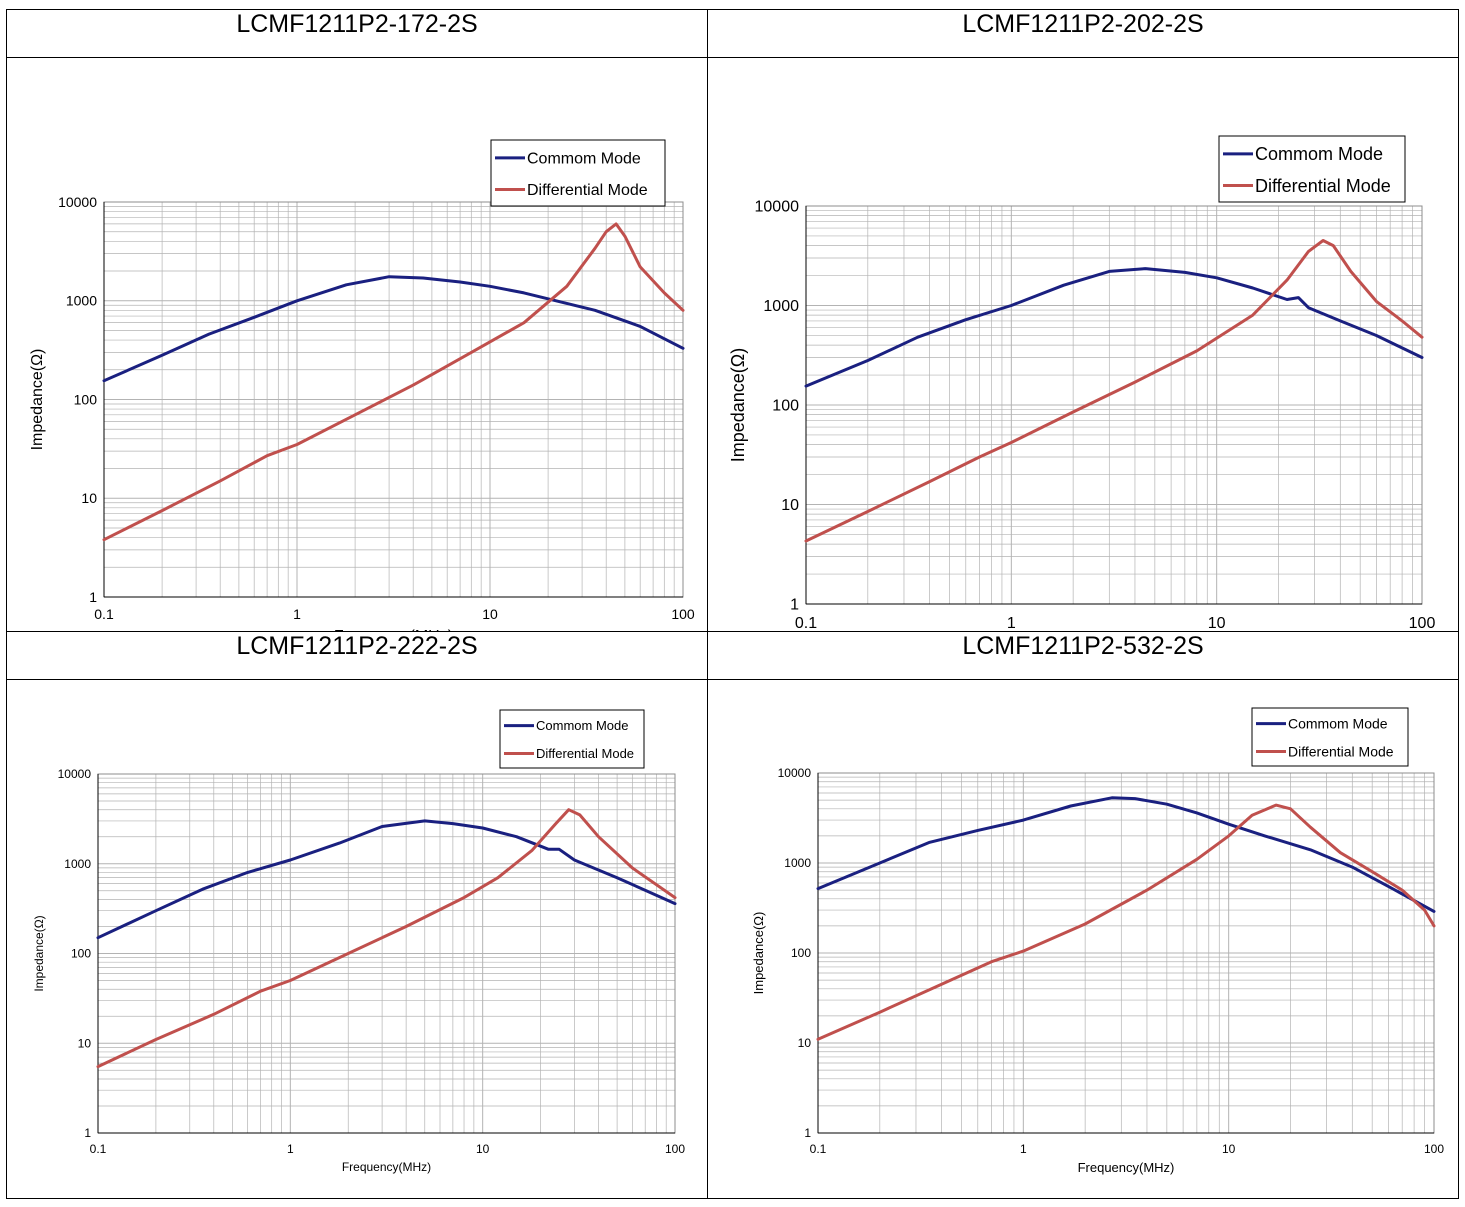 Image resolution: width=1465 pixels, height=1207 pixels. I want to click on chart-title-1: LCMF1211P2-172-2S, so click(357, 34).